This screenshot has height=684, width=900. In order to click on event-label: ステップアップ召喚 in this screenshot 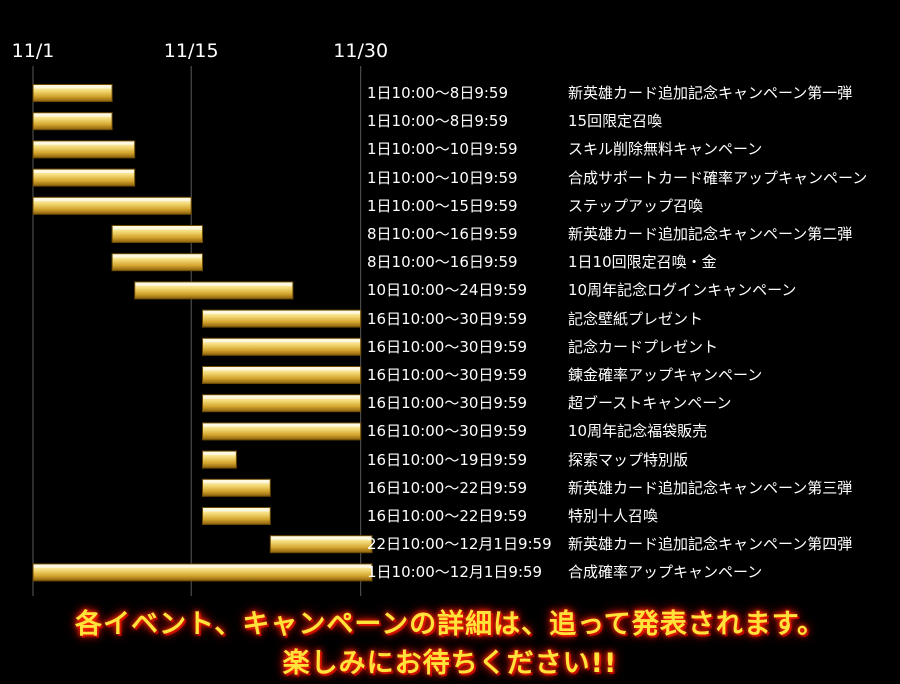, I will do `click(636, 205)`.